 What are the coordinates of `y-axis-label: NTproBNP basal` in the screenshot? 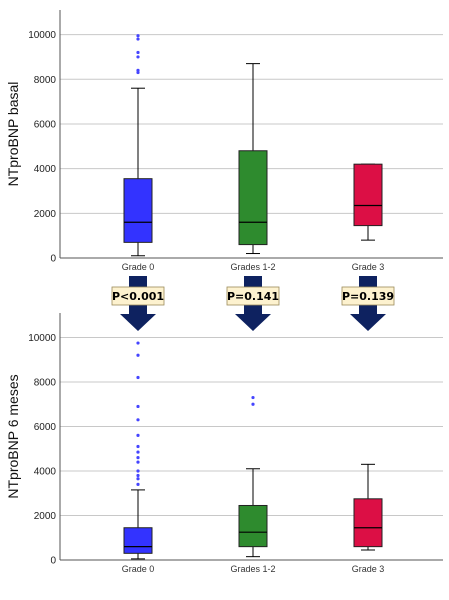 It's located at (13, 134).